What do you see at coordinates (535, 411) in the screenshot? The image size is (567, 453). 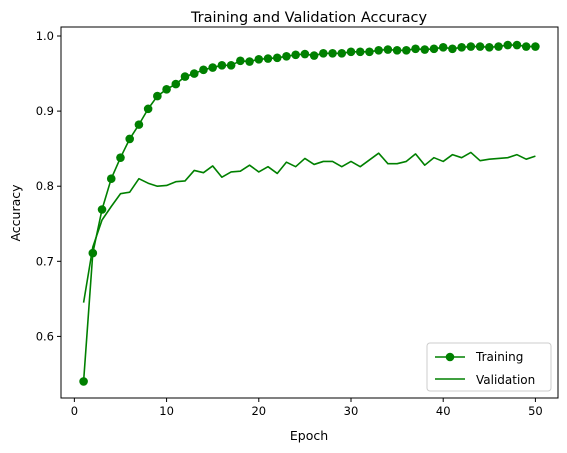 I see `x-tick-label: 50` at bounding box center [535, 411].